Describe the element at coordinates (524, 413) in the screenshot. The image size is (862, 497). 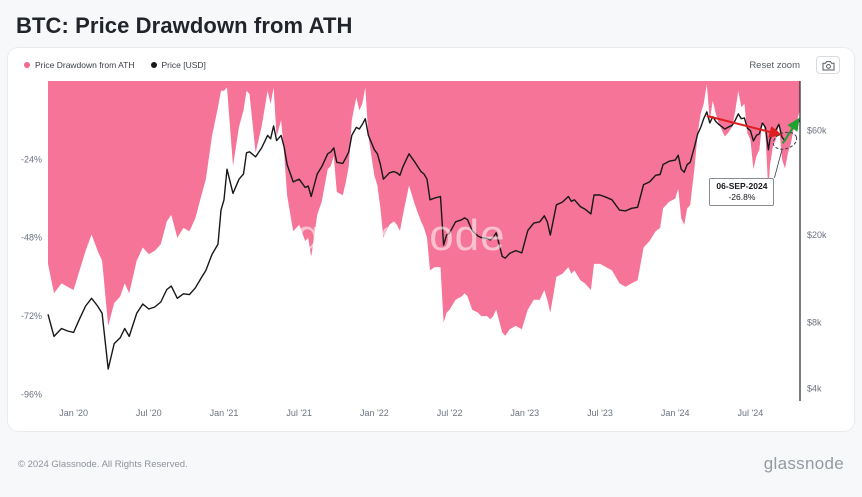
I see `svg-text: Jan '23` at that location.